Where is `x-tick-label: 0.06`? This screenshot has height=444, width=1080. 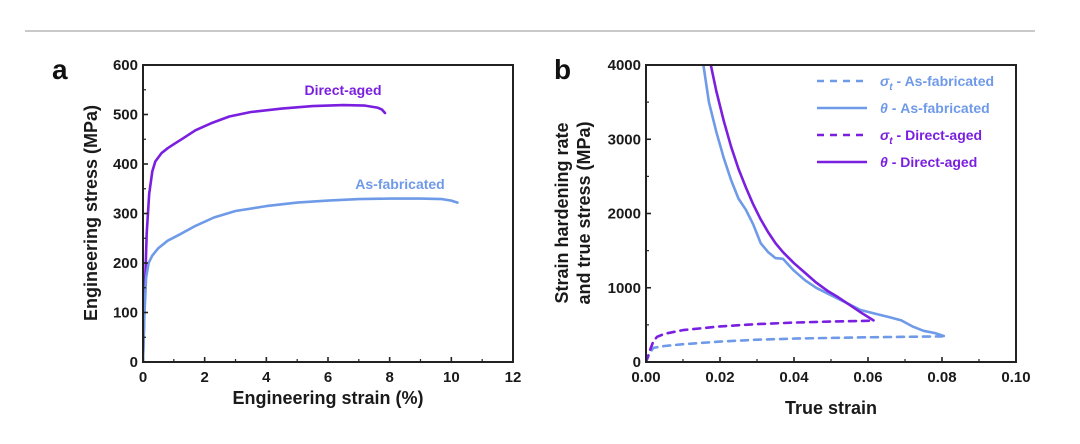
x-tick-label: 0.06 is located at coordinates (867, 377).